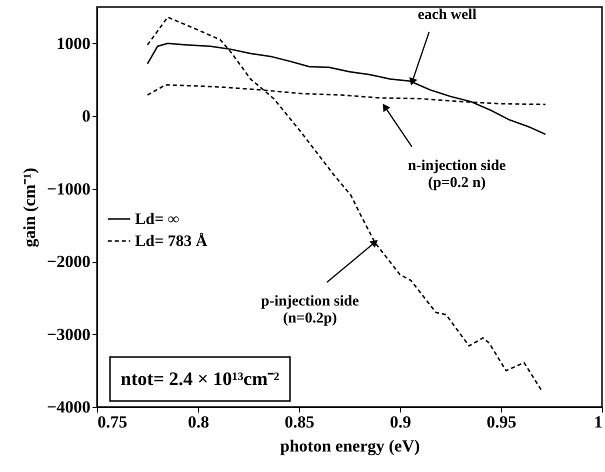 The width and height of the screenshot is (605, 472). I want to click on y-tick-label: −4000, so click(68, 407).